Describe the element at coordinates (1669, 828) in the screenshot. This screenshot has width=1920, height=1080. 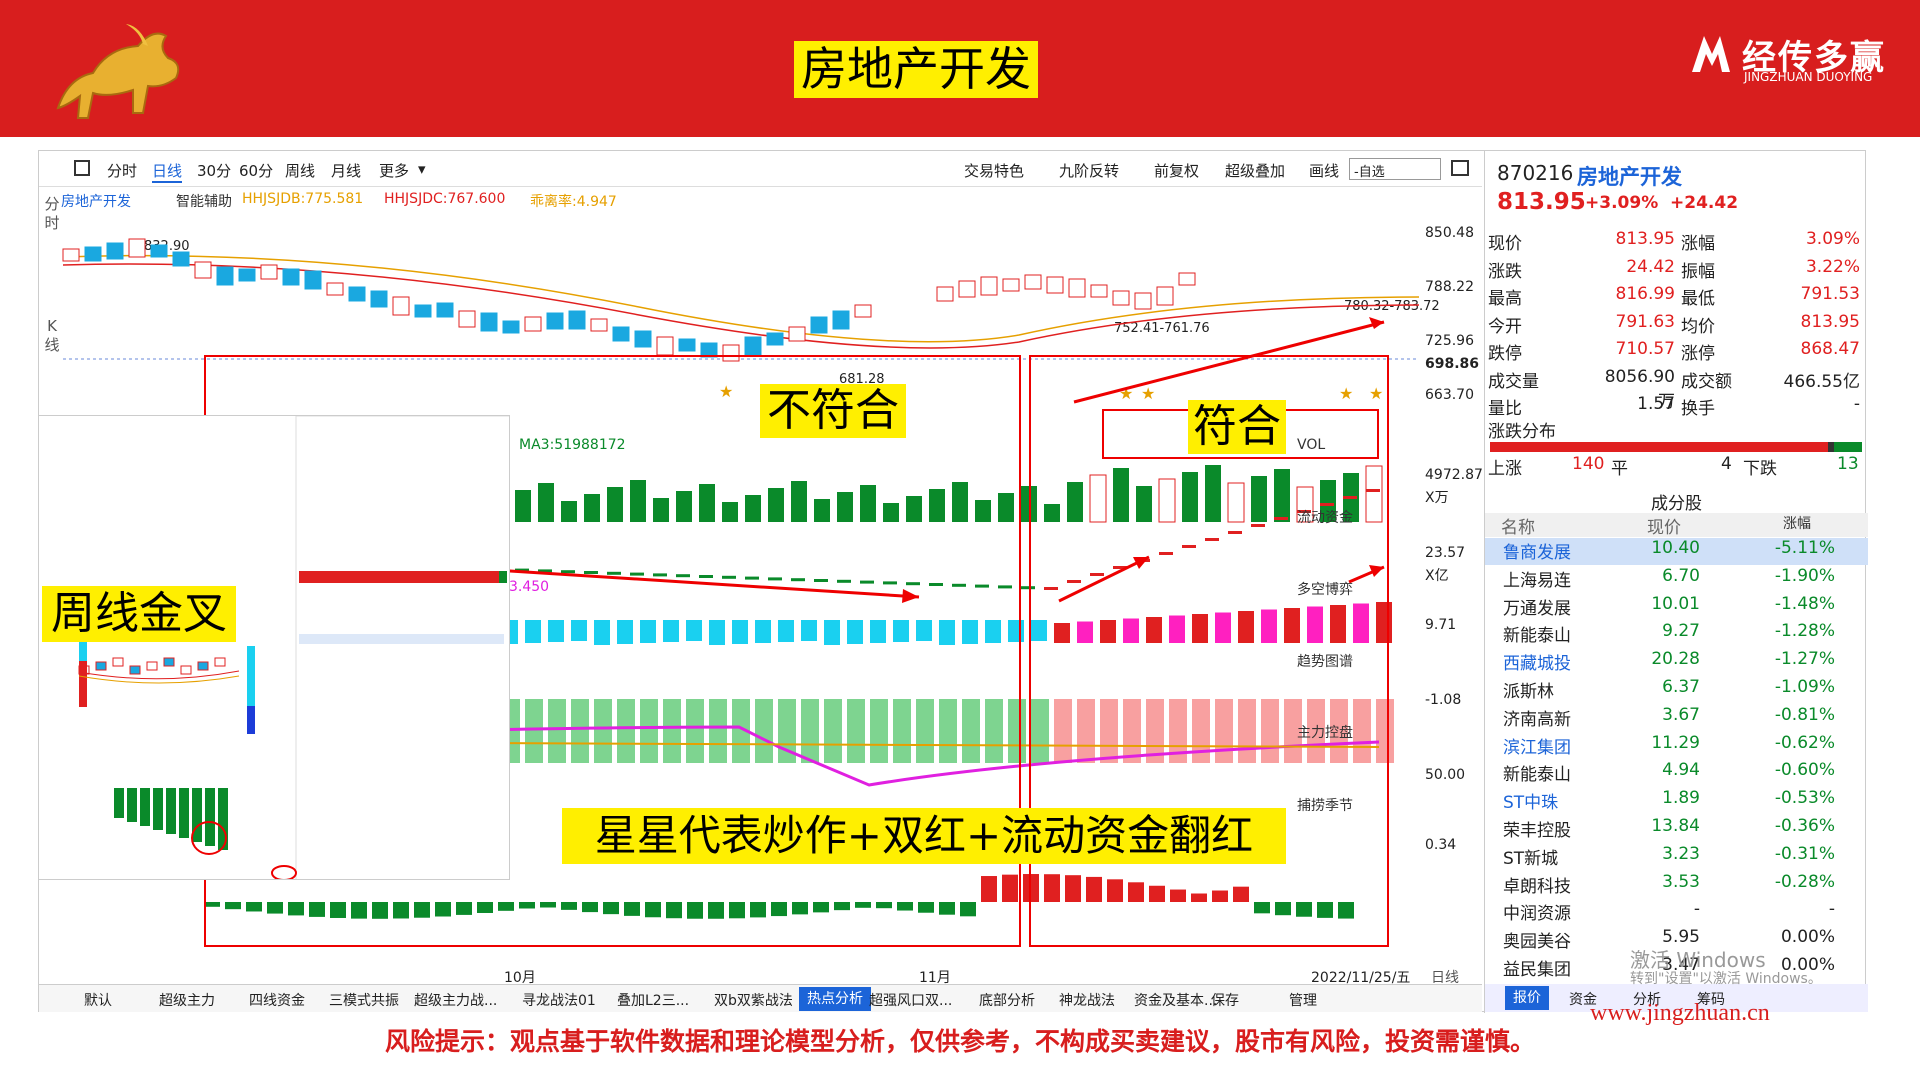
I see `comp-row: 荣丰控股 13.84 -0.36%` at that location.